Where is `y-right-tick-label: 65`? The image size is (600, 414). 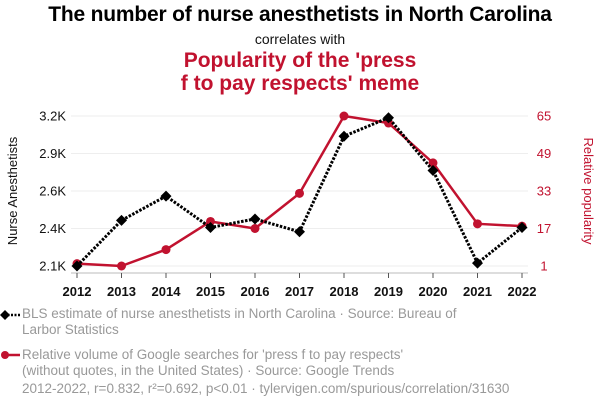
y-right-tick-label: 65 is located at coordinates (544, 116).